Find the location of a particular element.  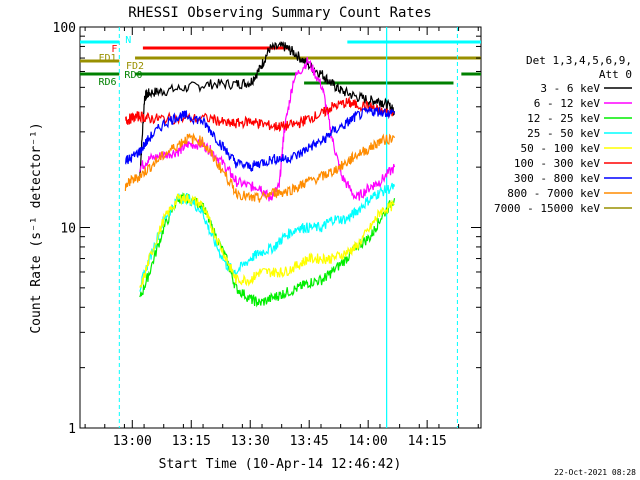

y-tick-label: 10 is located at coordinates (68, 229).